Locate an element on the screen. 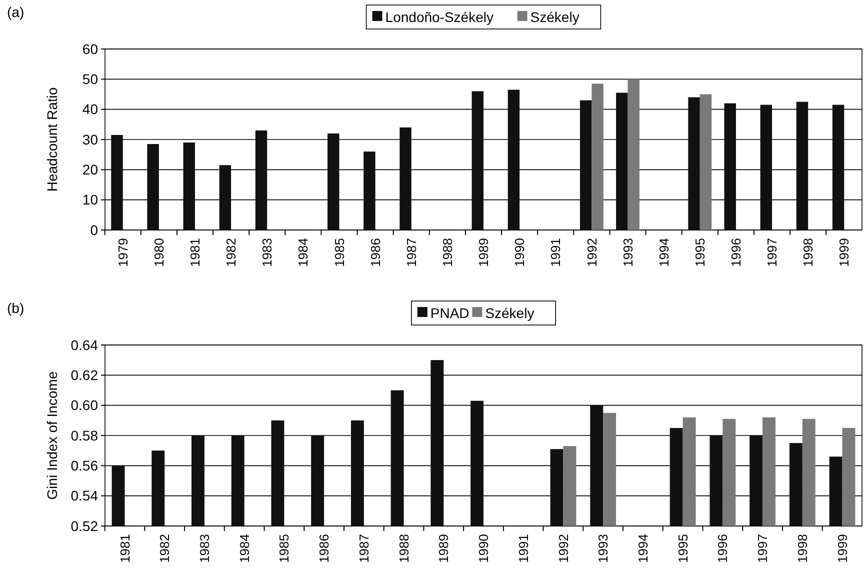  legend-label: Londoño-Székely is located at coordinates (439, 16).